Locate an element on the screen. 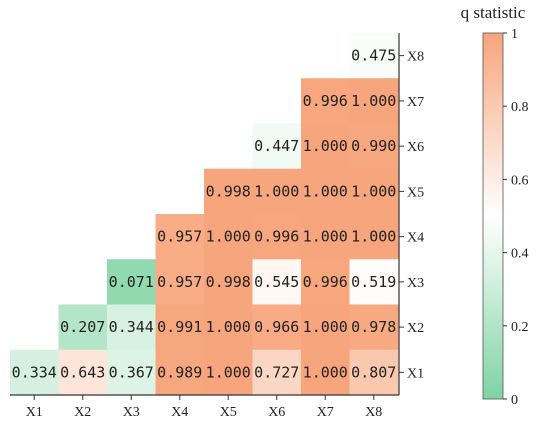 The width and height of the screenshot is (550, 437). cell-value-label: 0.207 is located at coordinates (82, 327).